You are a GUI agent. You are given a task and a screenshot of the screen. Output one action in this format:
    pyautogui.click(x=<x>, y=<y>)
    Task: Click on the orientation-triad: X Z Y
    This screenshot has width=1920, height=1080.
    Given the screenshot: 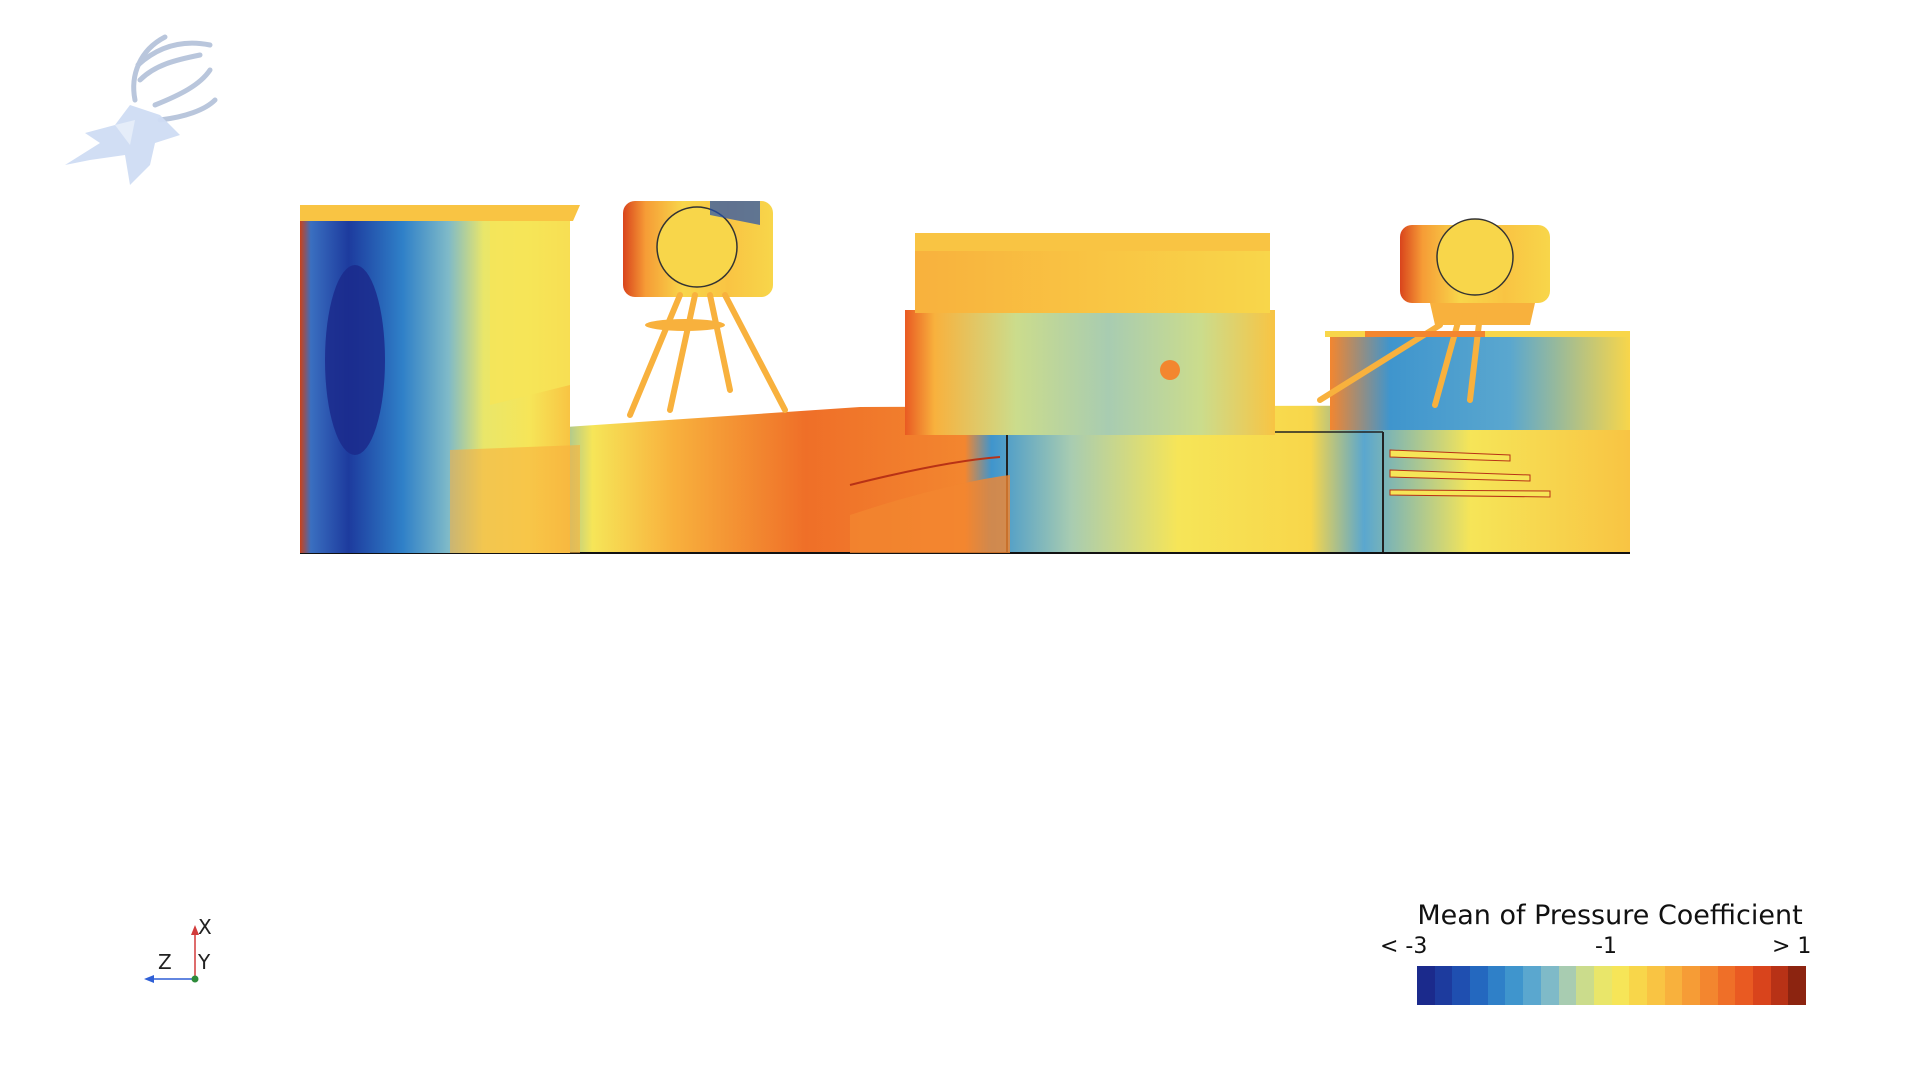 What is the action you would take?
    pyautogui.click(x=185, y=955)
    